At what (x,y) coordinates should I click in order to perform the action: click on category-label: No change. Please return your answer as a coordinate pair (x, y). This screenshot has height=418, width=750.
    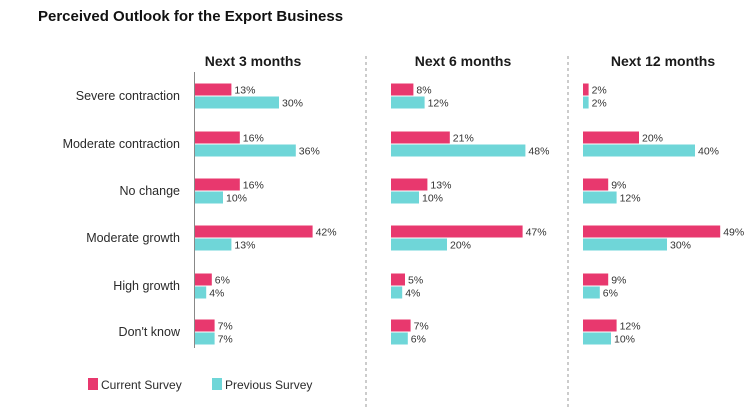
    Looking at the image, I should click on (150, 191).